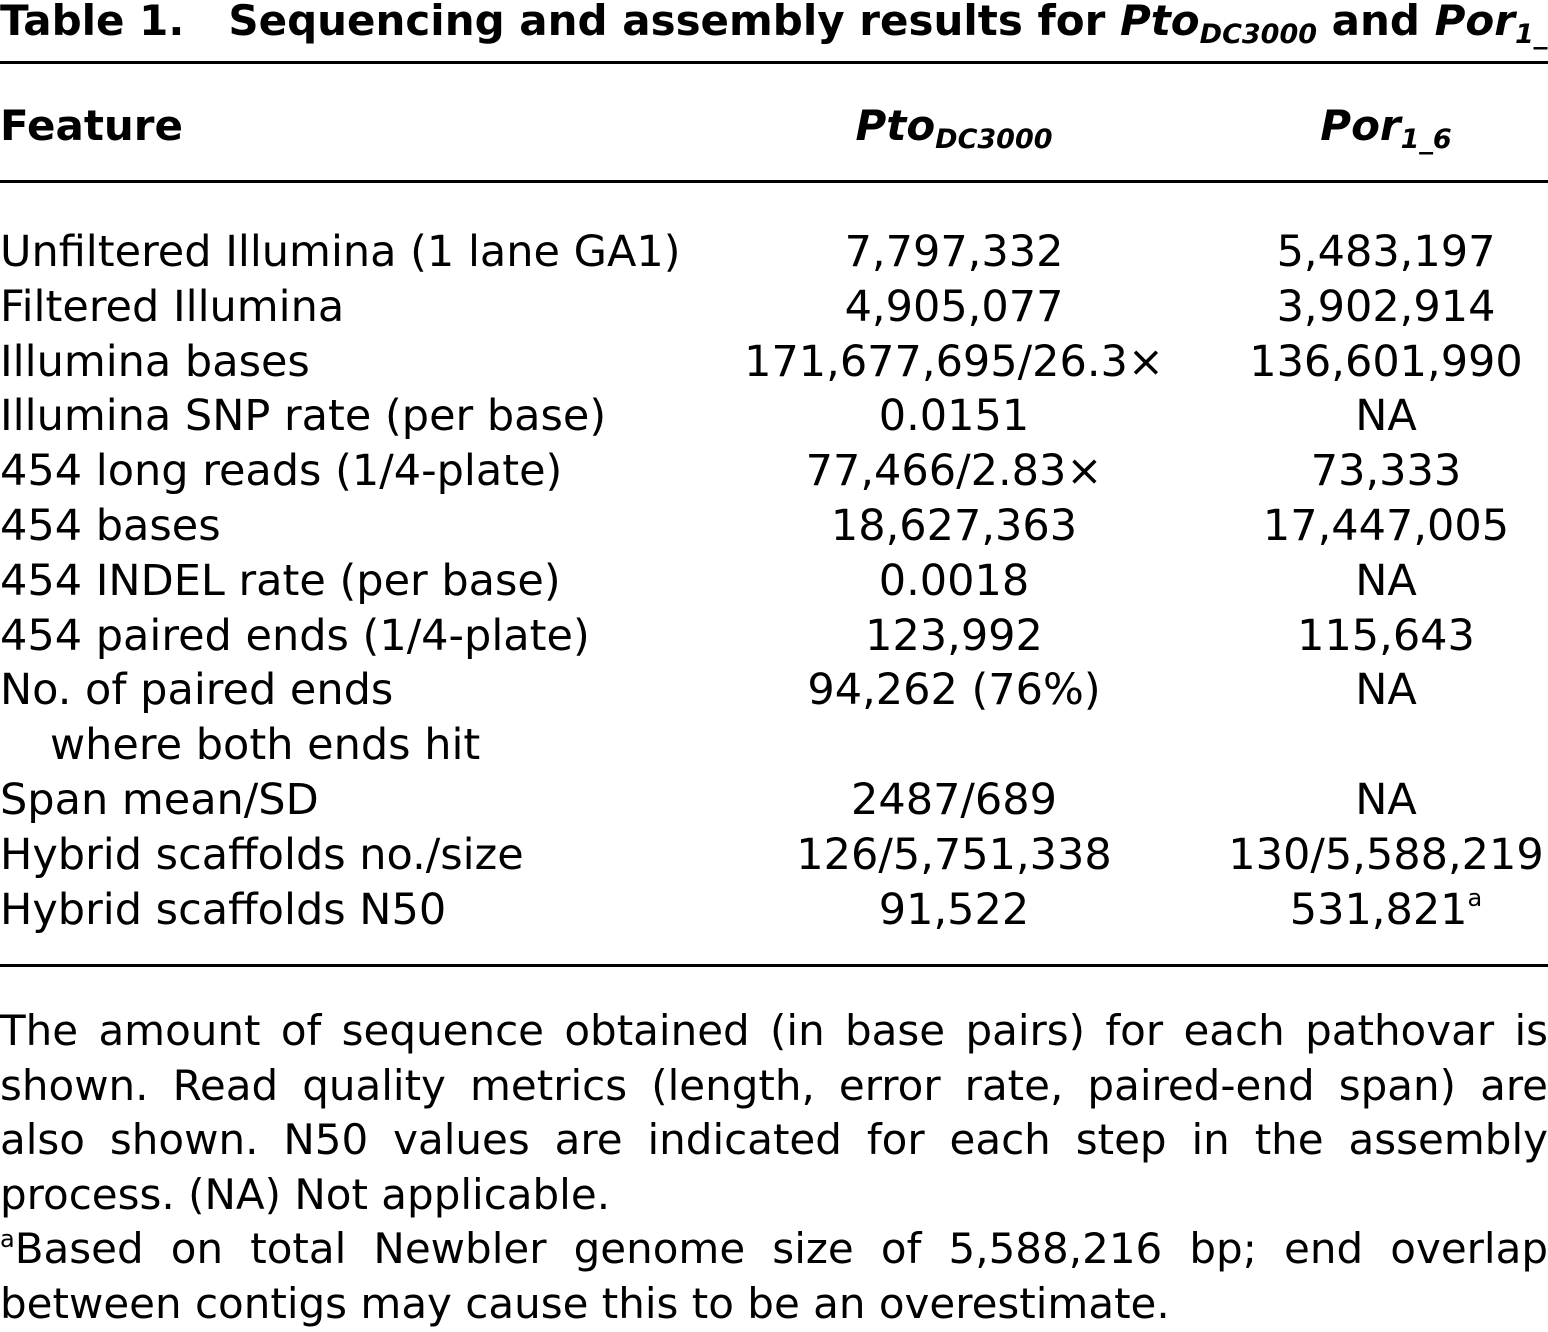 The height and width of the screenshot is (1332, 1548). Describe the element at coordinates (954, 416) in the screenshot. I see `pto-cell: 0.0151` at that location.